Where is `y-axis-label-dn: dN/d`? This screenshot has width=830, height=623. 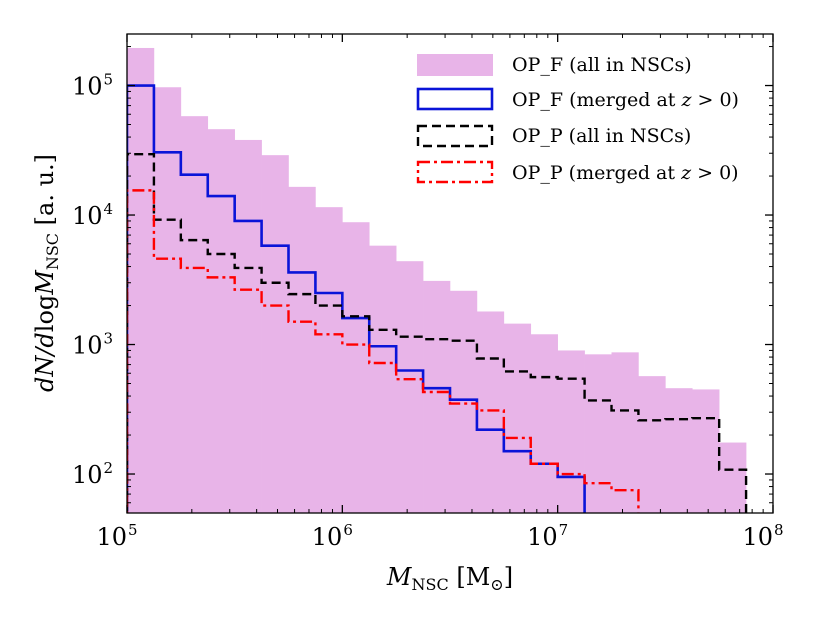 y-axis-label-dn: dN/d is located at coordinates (45, 362).